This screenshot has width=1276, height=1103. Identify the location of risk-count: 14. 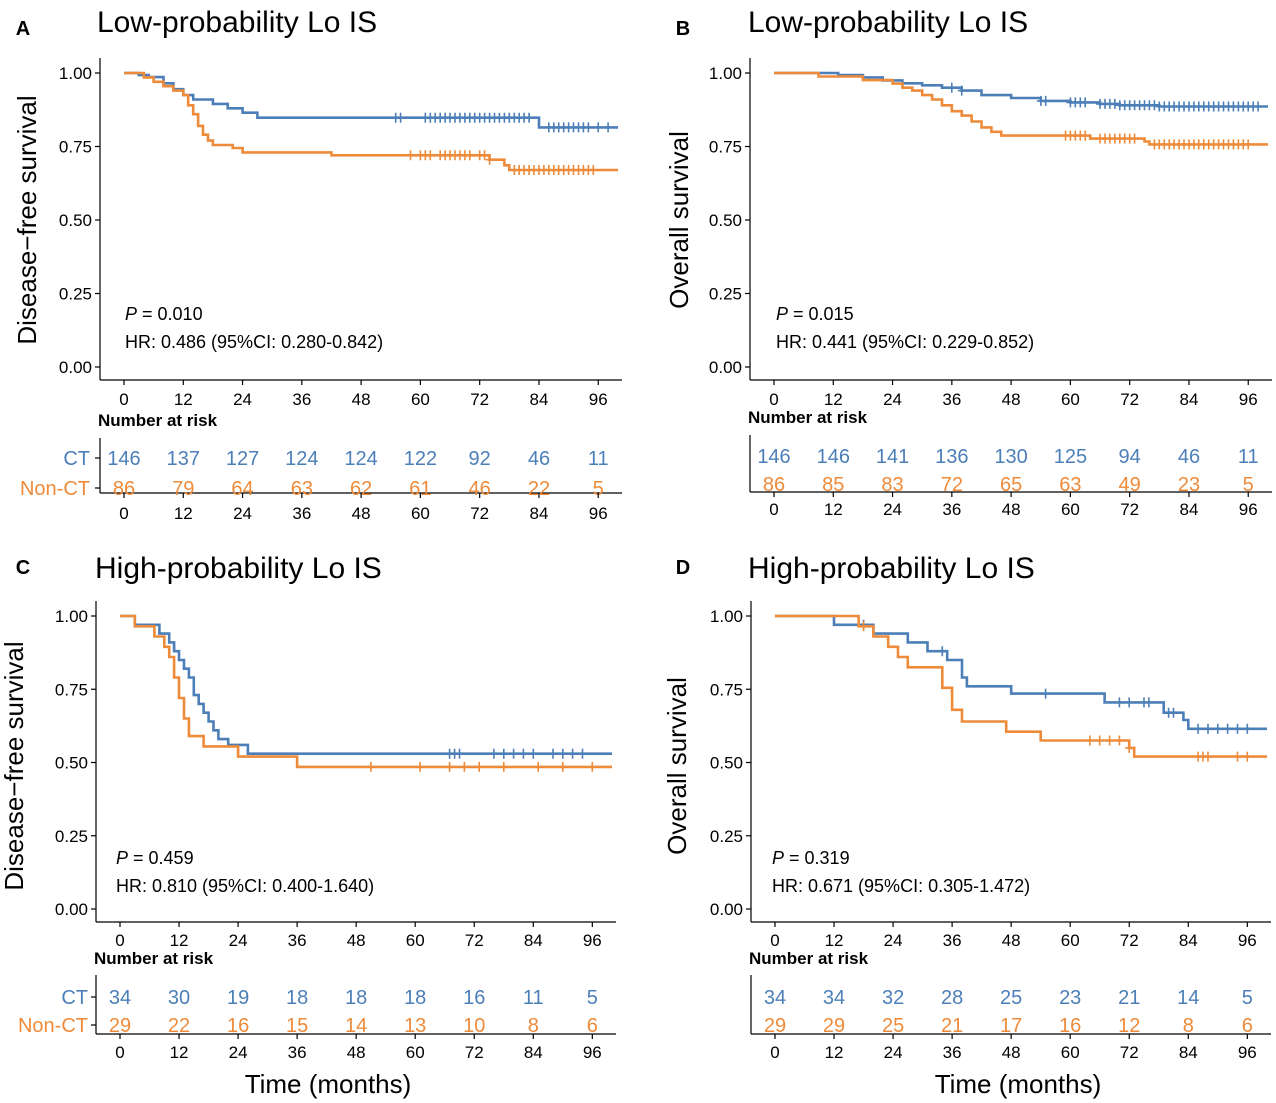
(356, 1026).